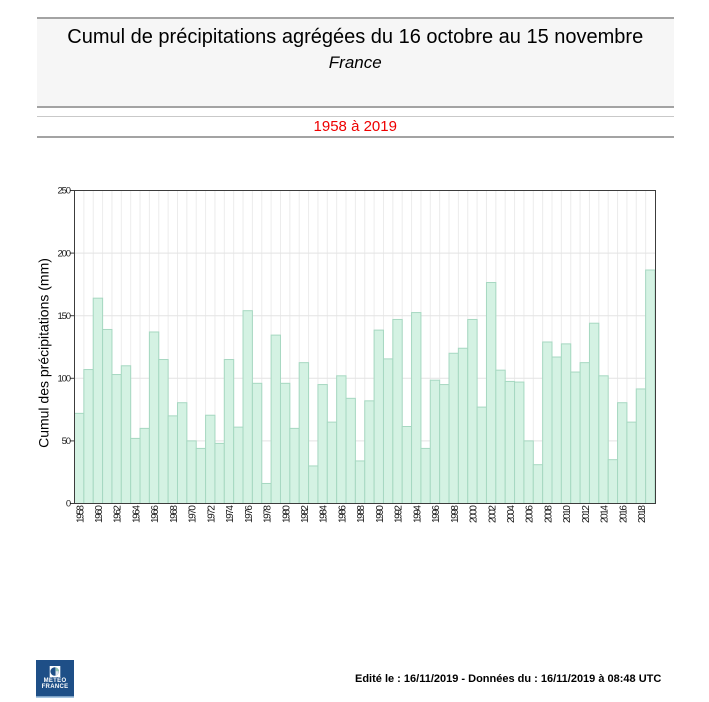  What do you see at coordinates (342, 514) in the screenshot?
I see `svg-text: 1986` at bounding box center [342, 514].